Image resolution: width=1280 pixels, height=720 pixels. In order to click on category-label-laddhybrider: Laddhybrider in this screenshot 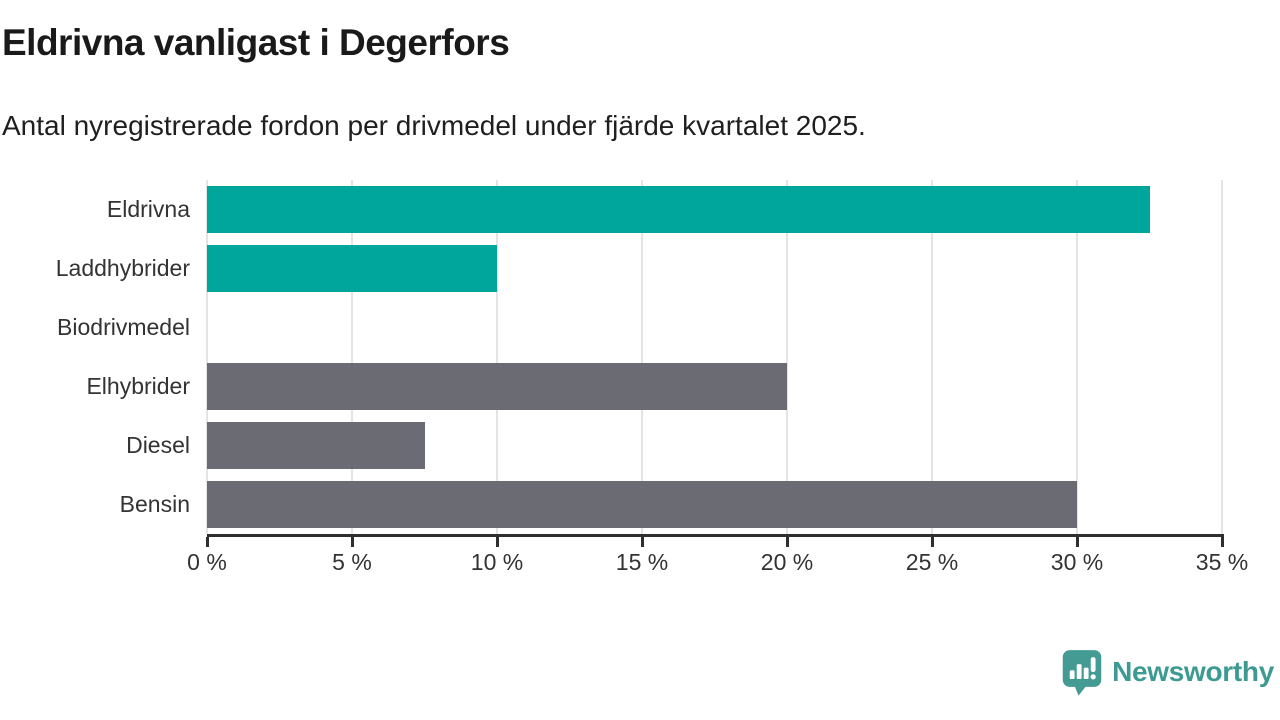, I will do `click(122, 268)`.